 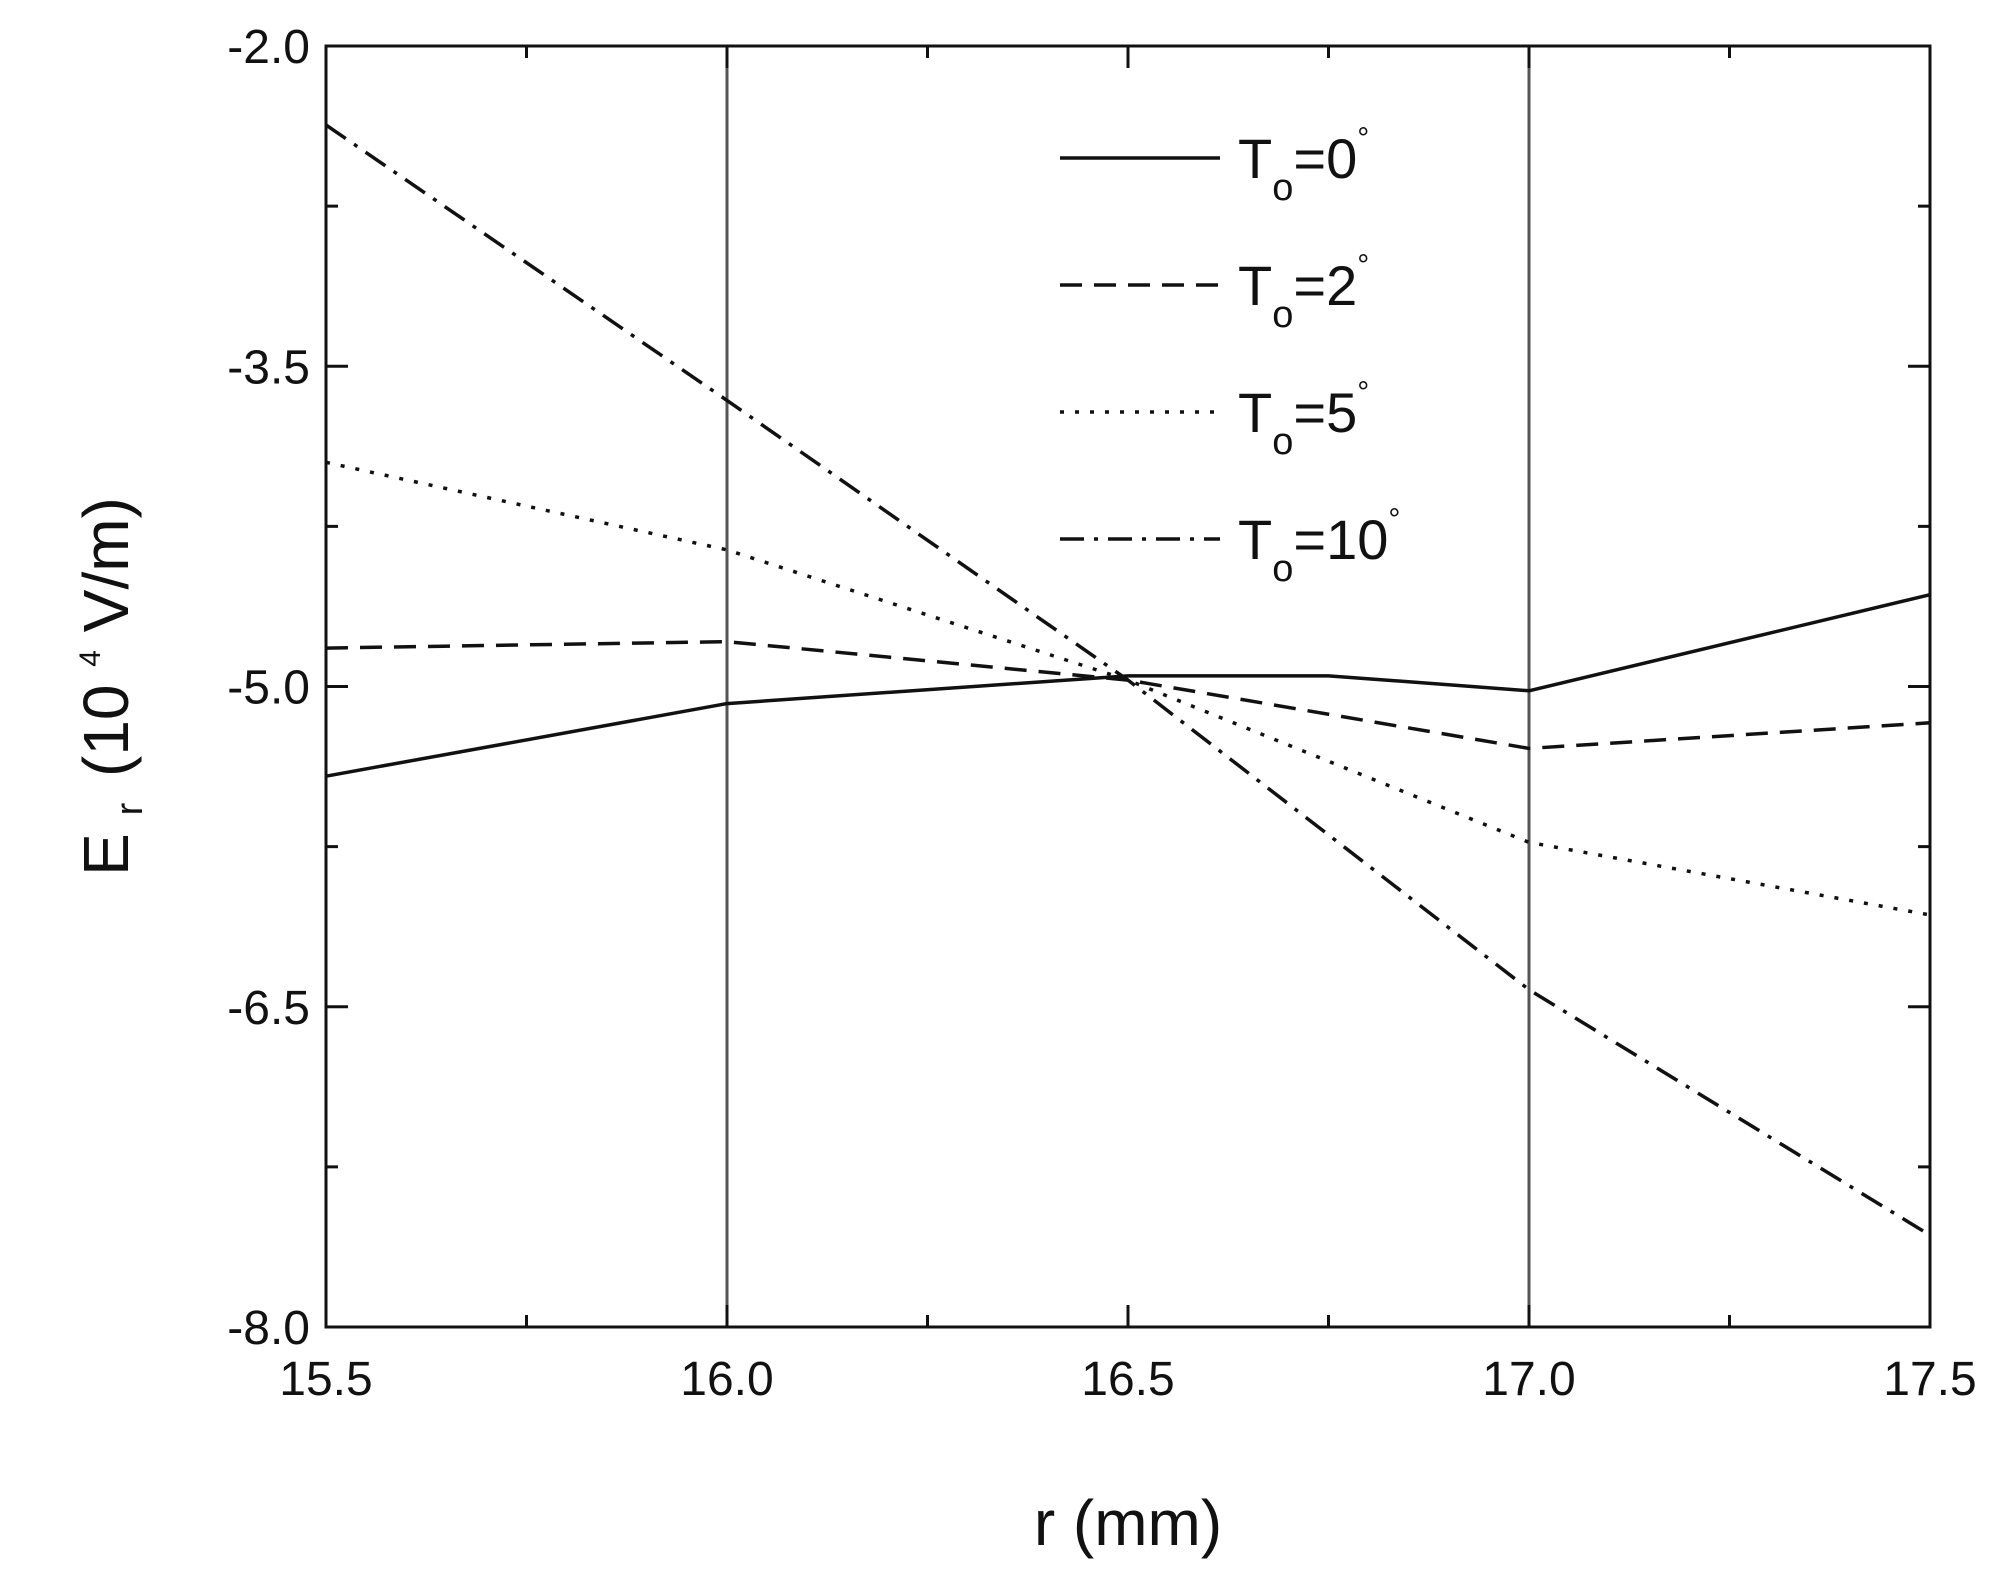 What do you see at coordinates (1303, 419) in the screenshot?
I see `legend-label-2: To=5°` at bounding box center [1303, 419].